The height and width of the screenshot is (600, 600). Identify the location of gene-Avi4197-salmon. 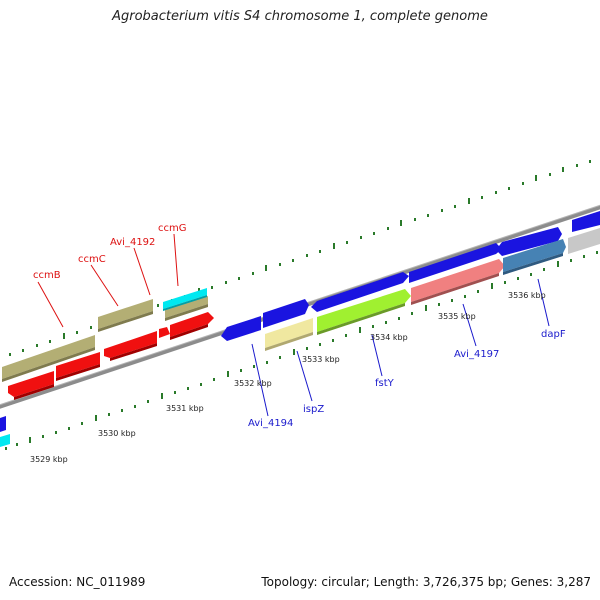
(458, 280).